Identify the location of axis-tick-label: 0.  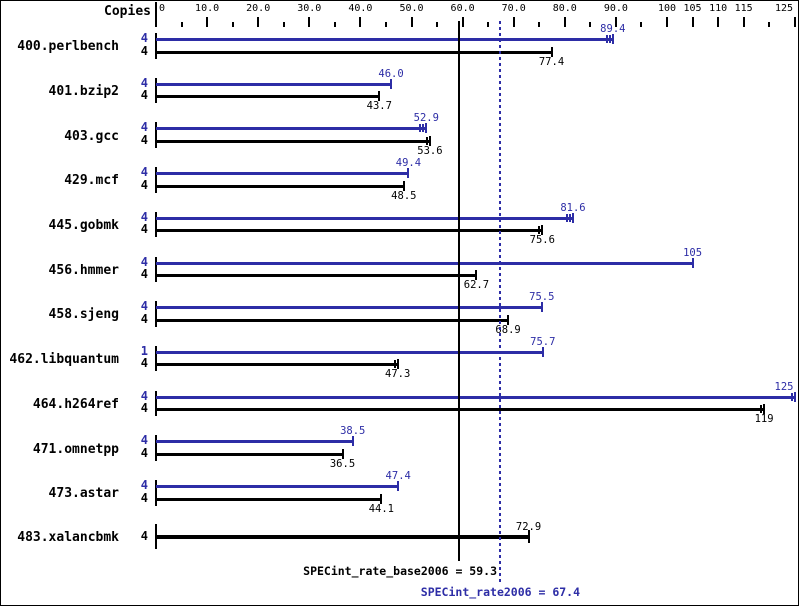
(162, 8).